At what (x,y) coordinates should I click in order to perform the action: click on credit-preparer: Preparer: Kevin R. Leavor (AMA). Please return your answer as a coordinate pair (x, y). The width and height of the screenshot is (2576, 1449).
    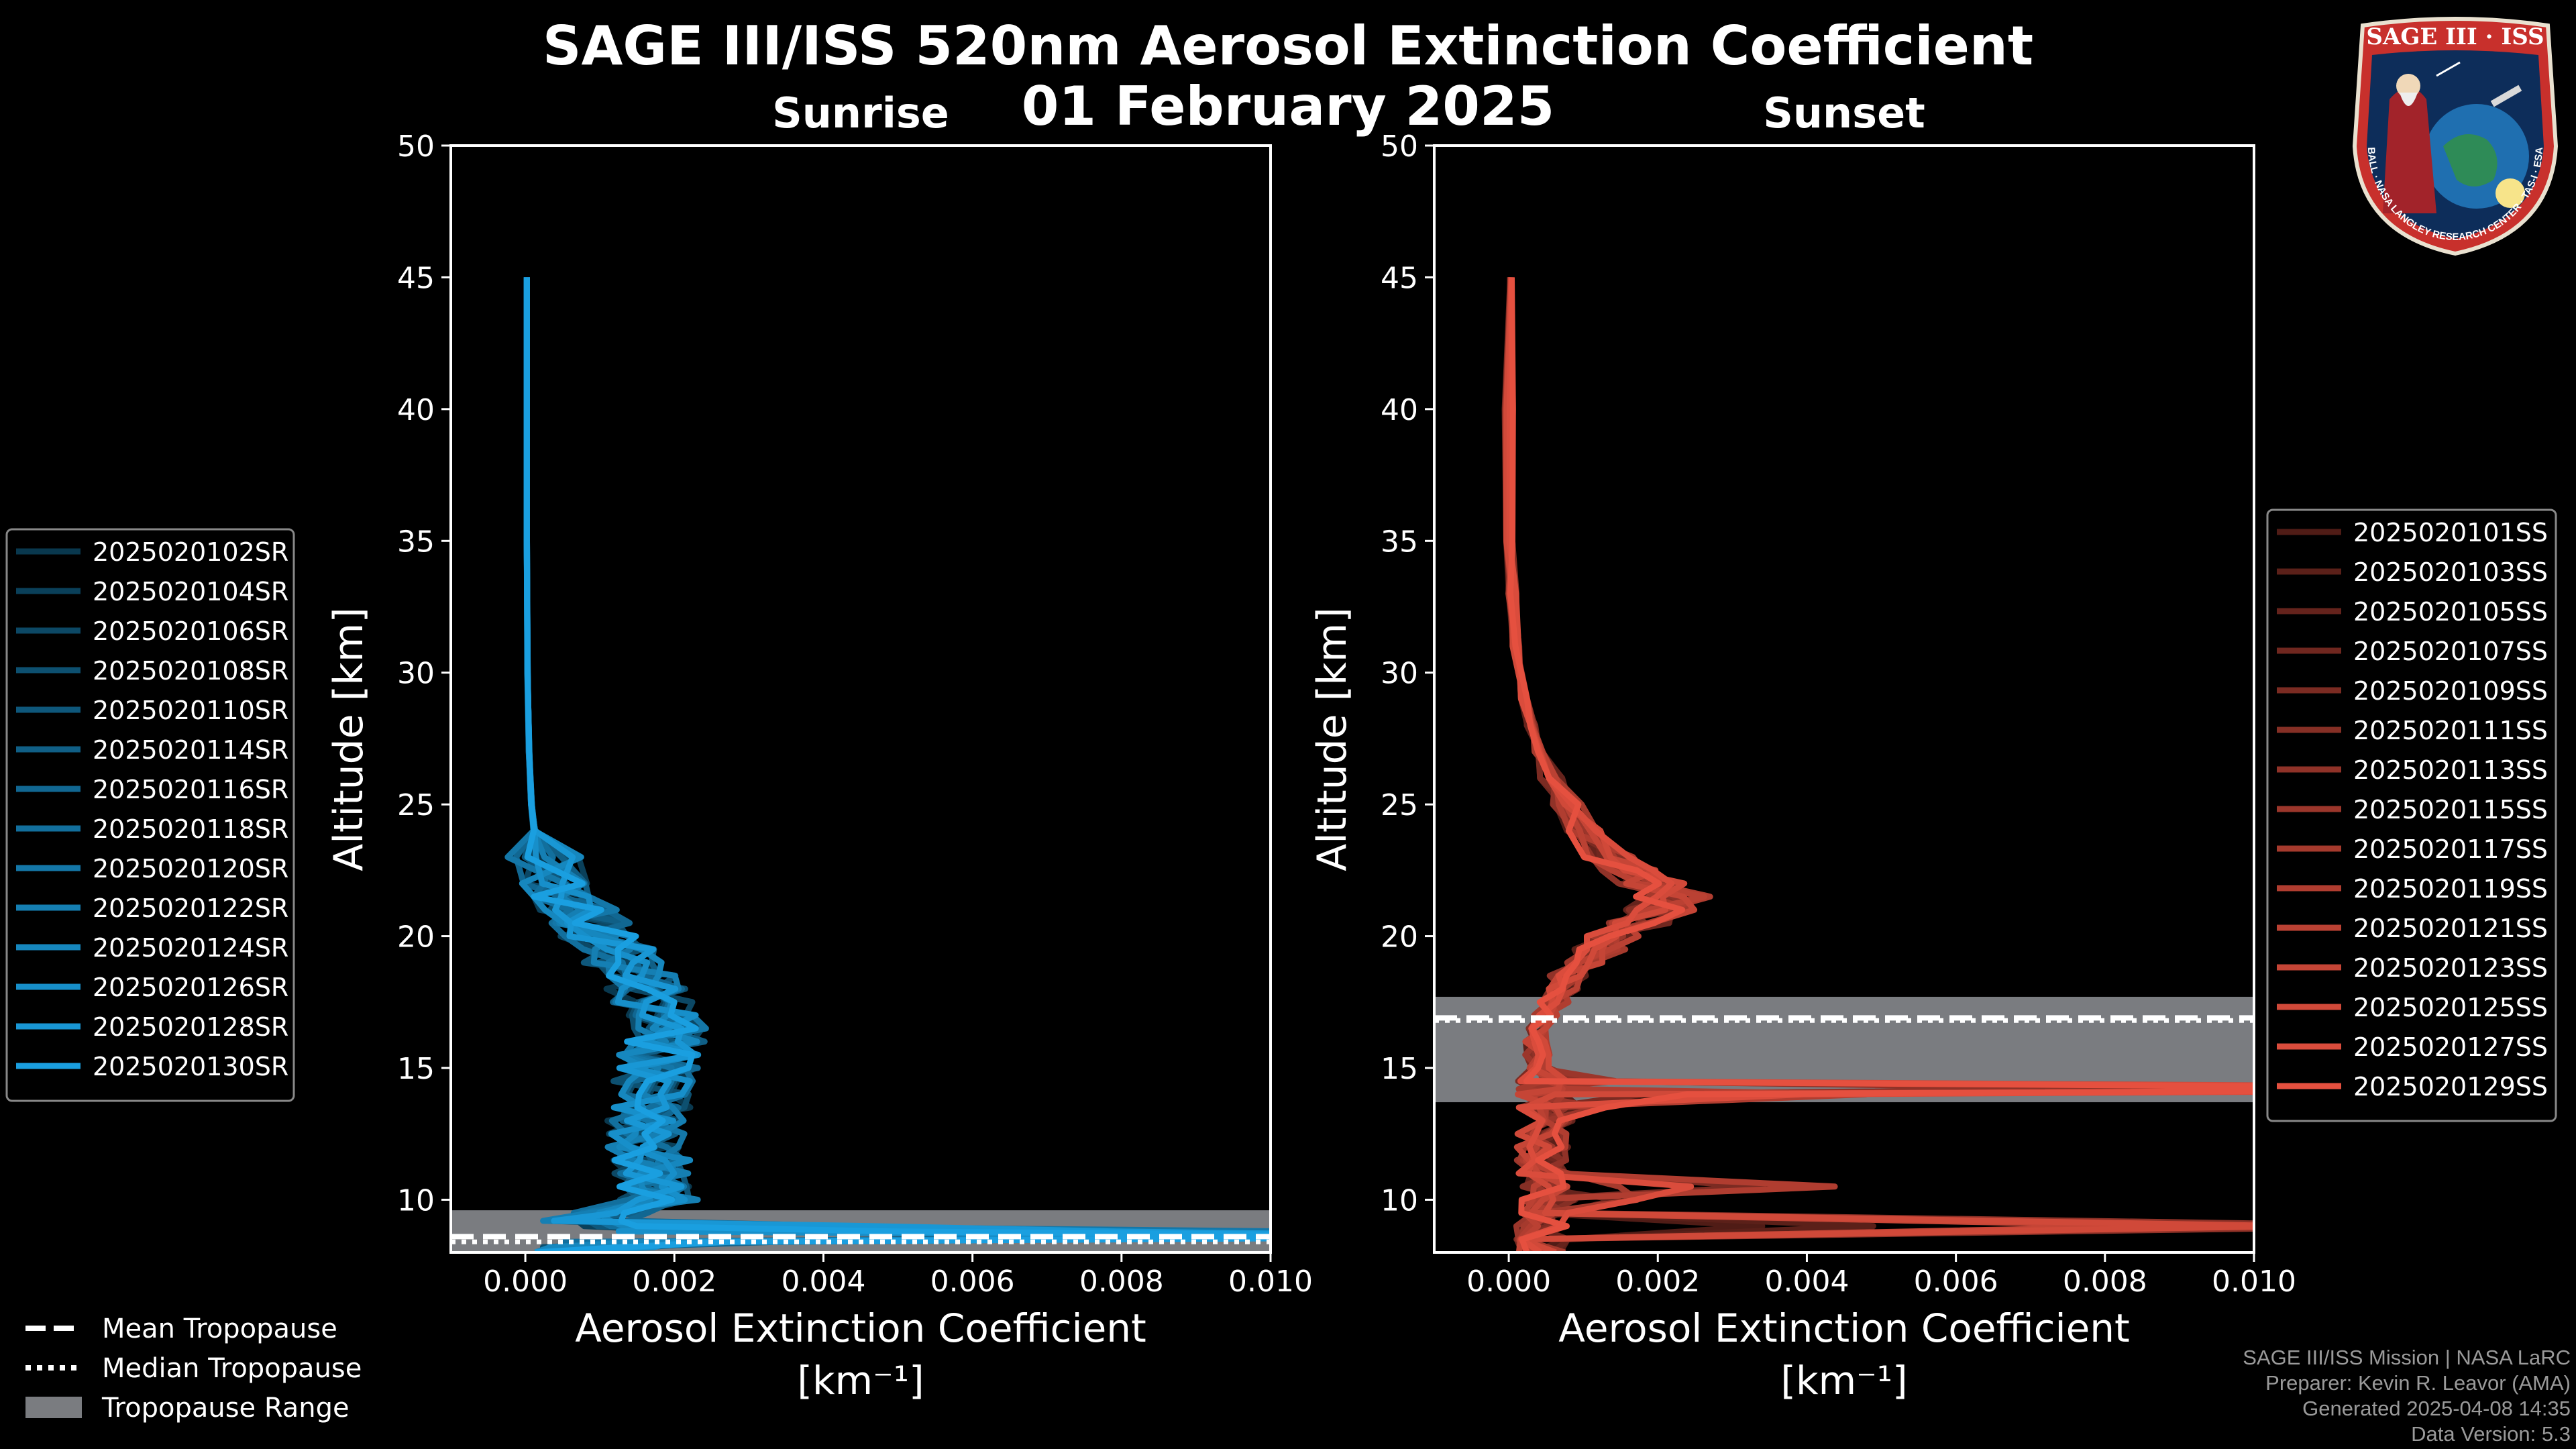
    Looking at the image, I should click on (2418, 1383).